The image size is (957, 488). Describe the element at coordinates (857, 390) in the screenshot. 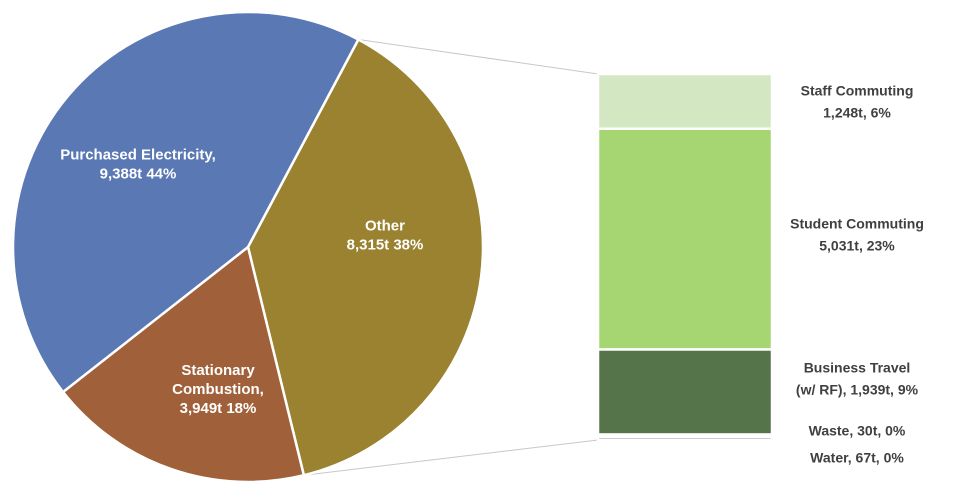

I see `bar-label-business-travel-1: (w/ RF), 1,939t, 9%` at that location.